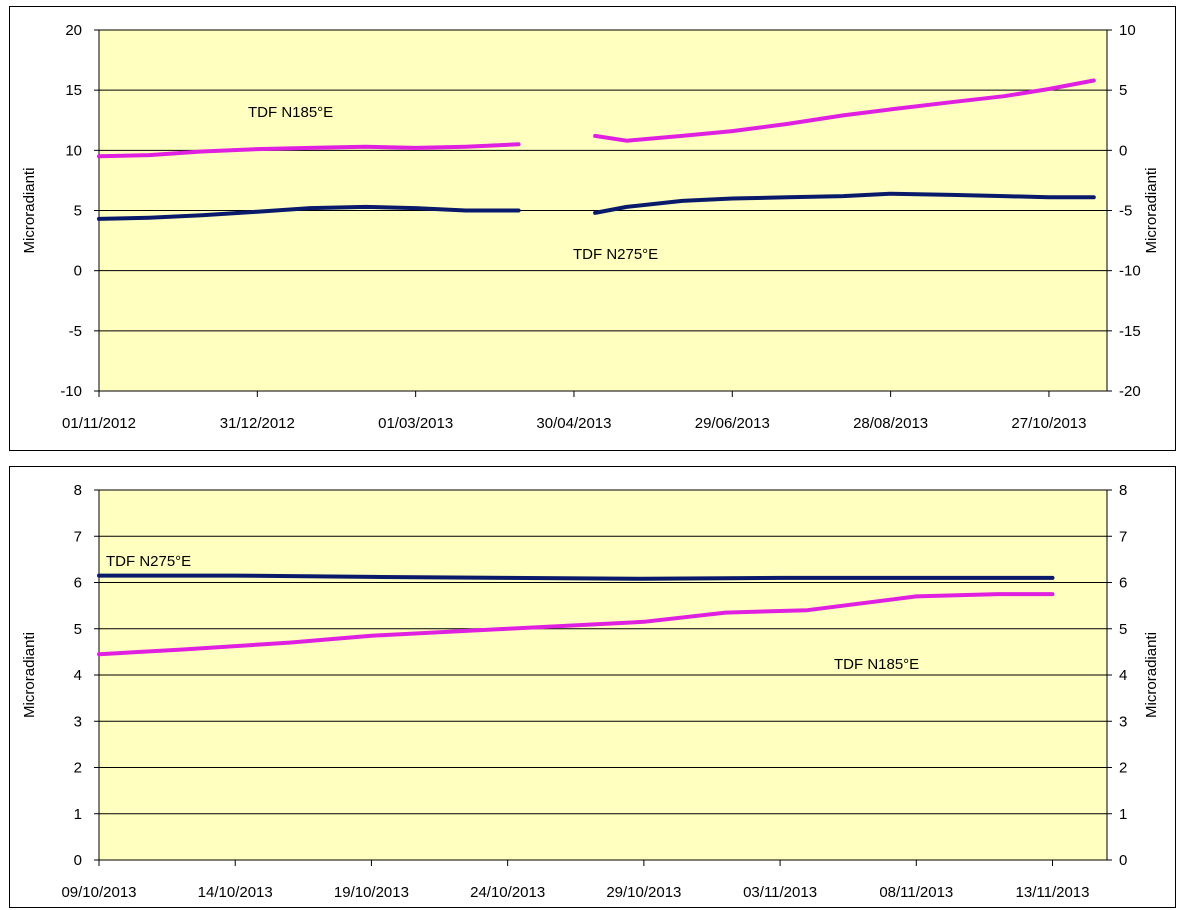 This screenshot has width=1186, height=910. I want to click on y-tick-label: 20, so click(73, 30).